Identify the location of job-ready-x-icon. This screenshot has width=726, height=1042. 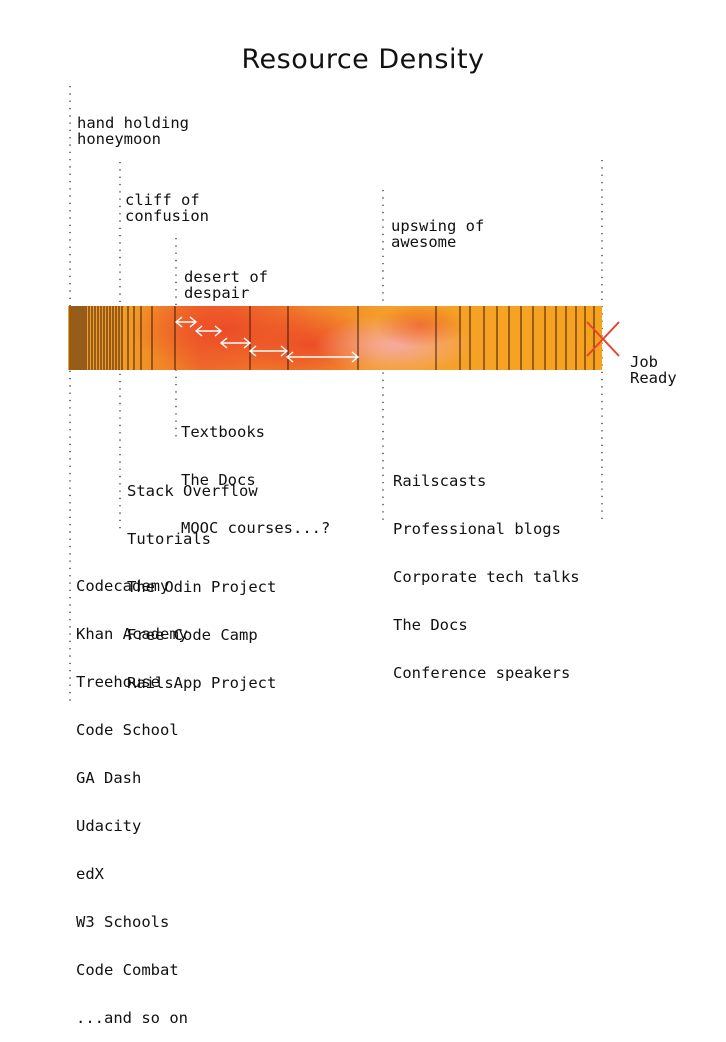
(603, 339).